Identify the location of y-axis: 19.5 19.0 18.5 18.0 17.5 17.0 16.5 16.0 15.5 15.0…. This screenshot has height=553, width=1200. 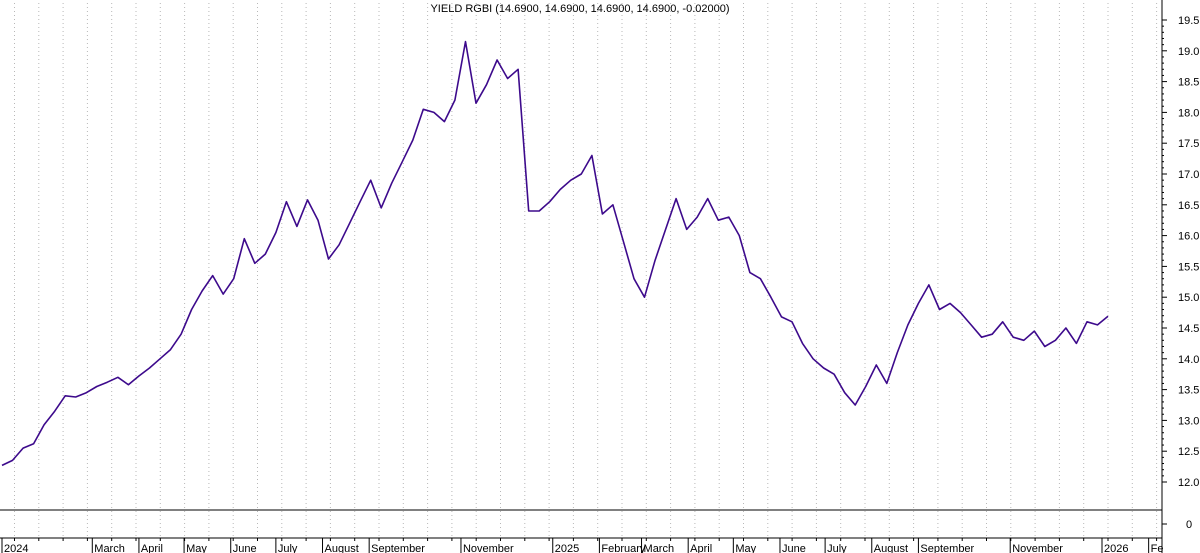
(1180, 273).